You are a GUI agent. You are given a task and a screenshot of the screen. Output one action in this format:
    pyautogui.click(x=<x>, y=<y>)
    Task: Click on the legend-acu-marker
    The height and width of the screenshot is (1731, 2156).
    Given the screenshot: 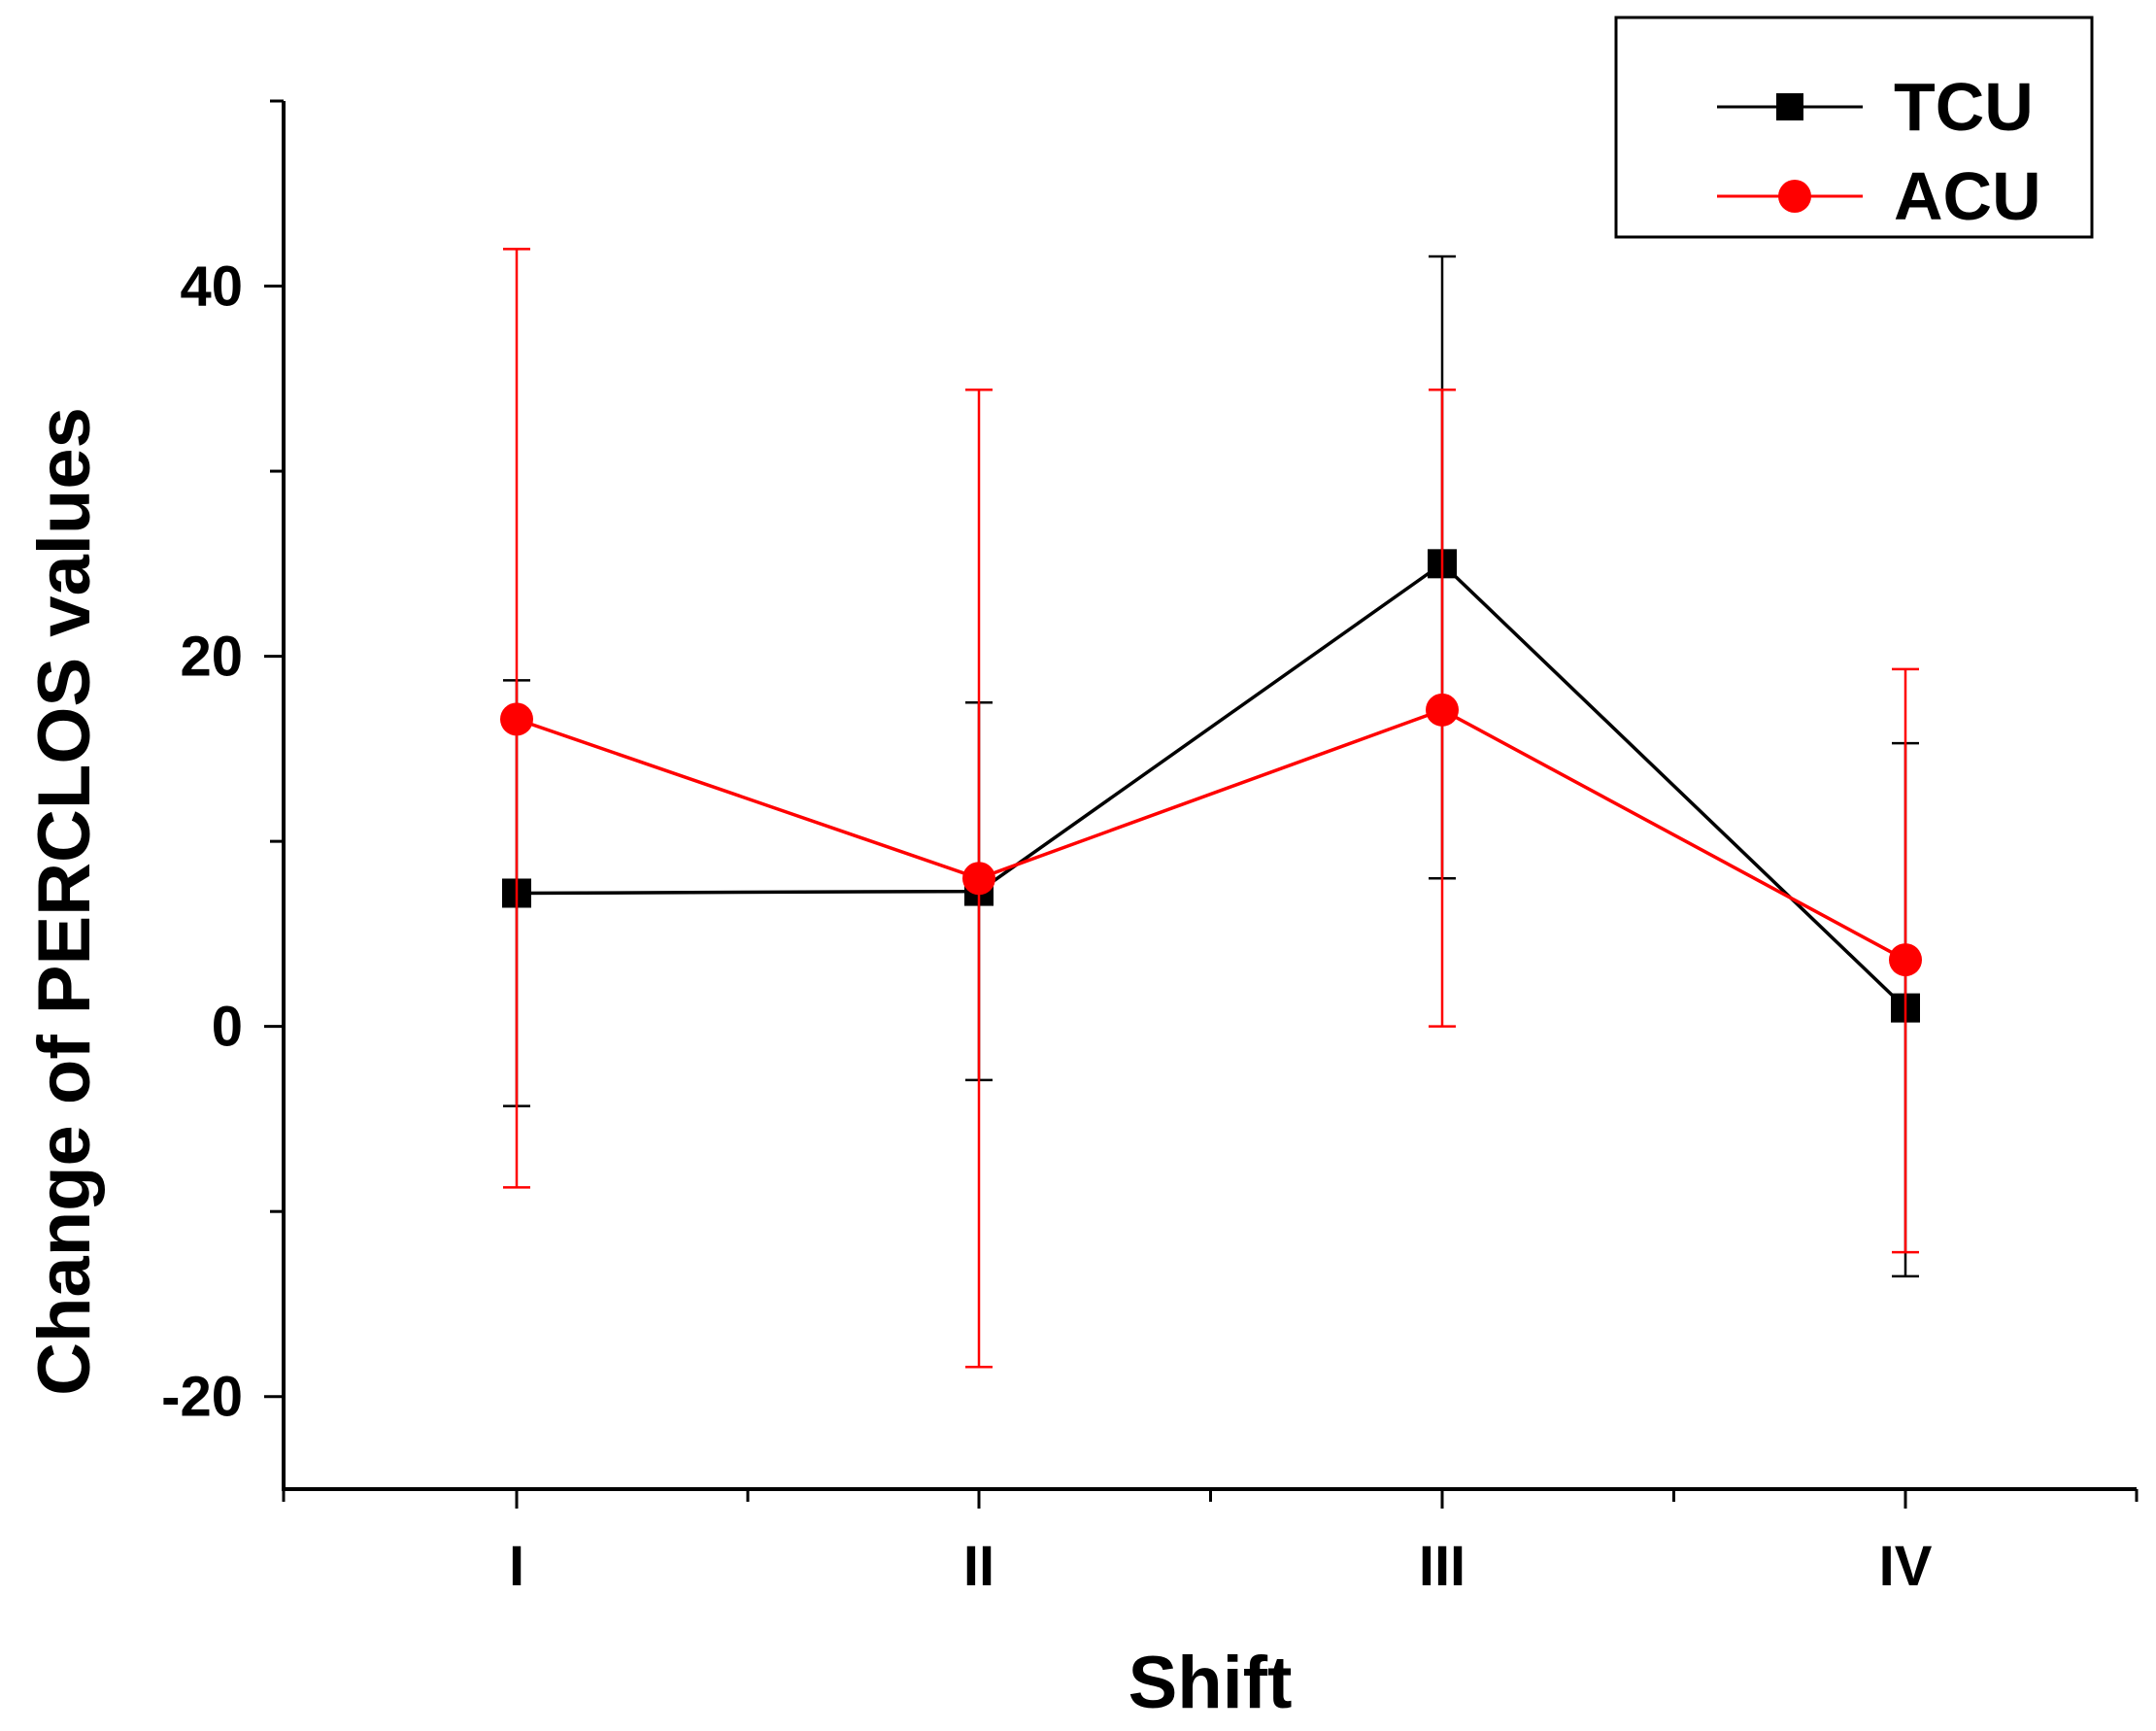 What is the action you would take?
    pyautogui.click(x=1794, y=196)
    